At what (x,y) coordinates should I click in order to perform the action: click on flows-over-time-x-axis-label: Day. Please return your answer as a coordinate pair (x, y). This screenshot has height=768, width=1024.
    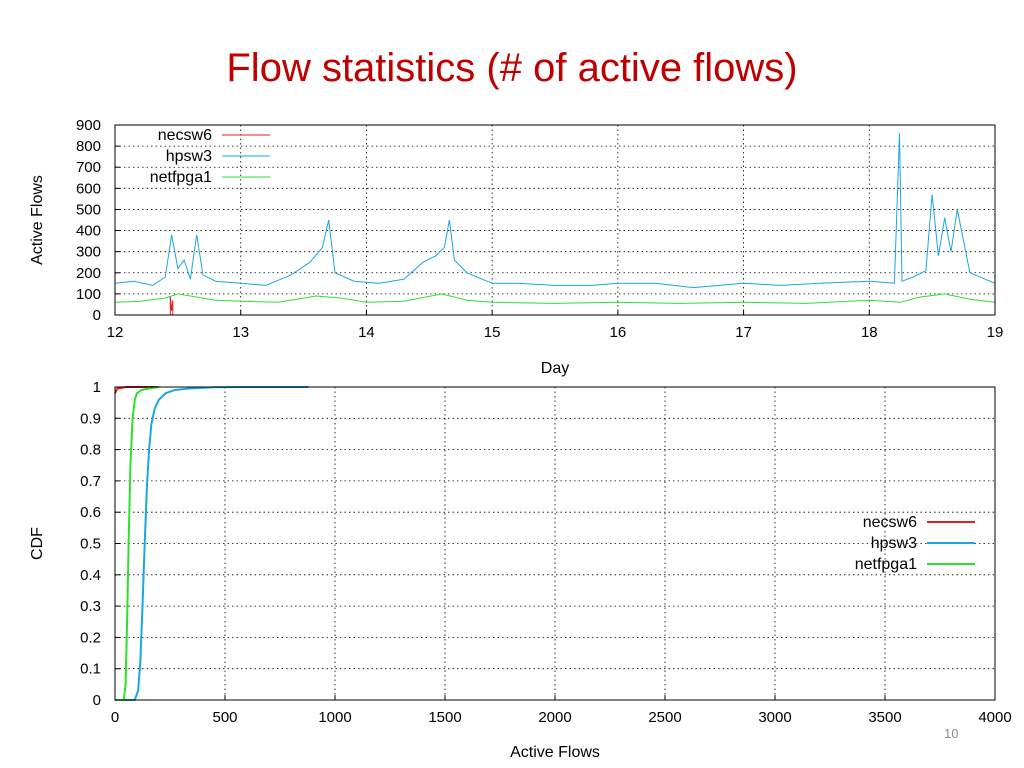
    Looking at the image, I should click on (555, 368).